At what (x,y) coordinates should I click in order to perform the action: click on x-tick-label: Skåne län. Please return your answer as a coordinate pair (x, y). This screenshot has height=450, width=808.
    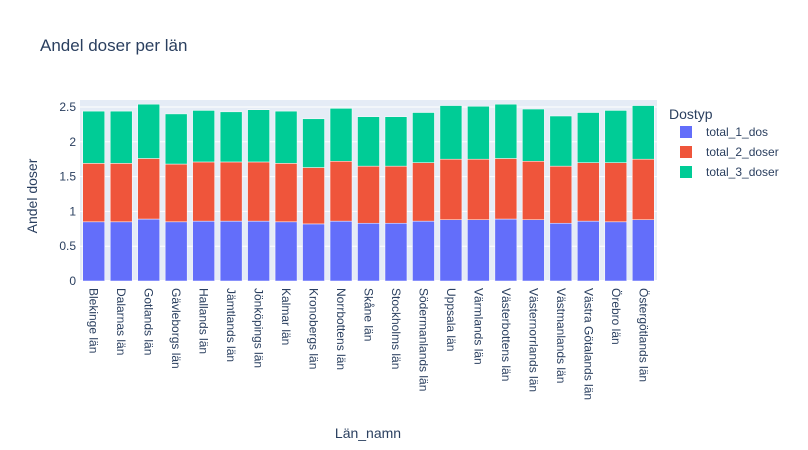
    Looking at the image, I should click on (369, 314).